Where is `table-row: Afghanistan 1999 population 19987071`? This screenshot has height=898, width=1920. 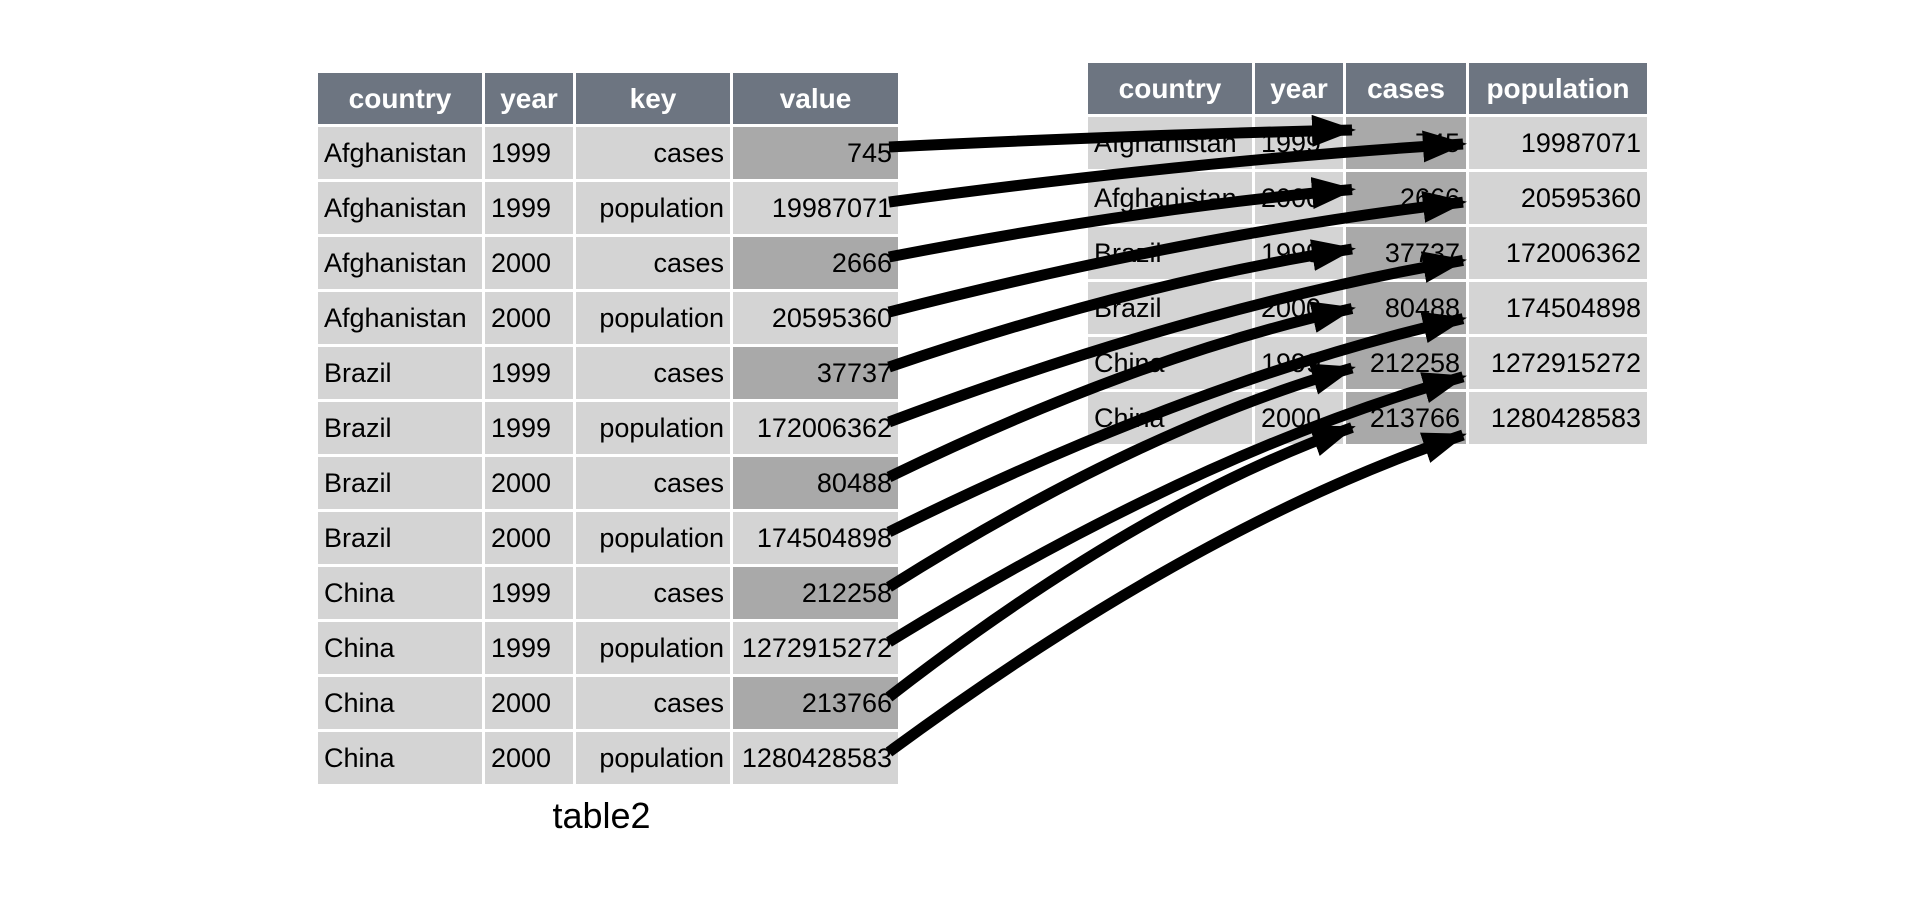
table-row: Afghanistan 1999 population 19987071 is located at coordinates (608, 208).